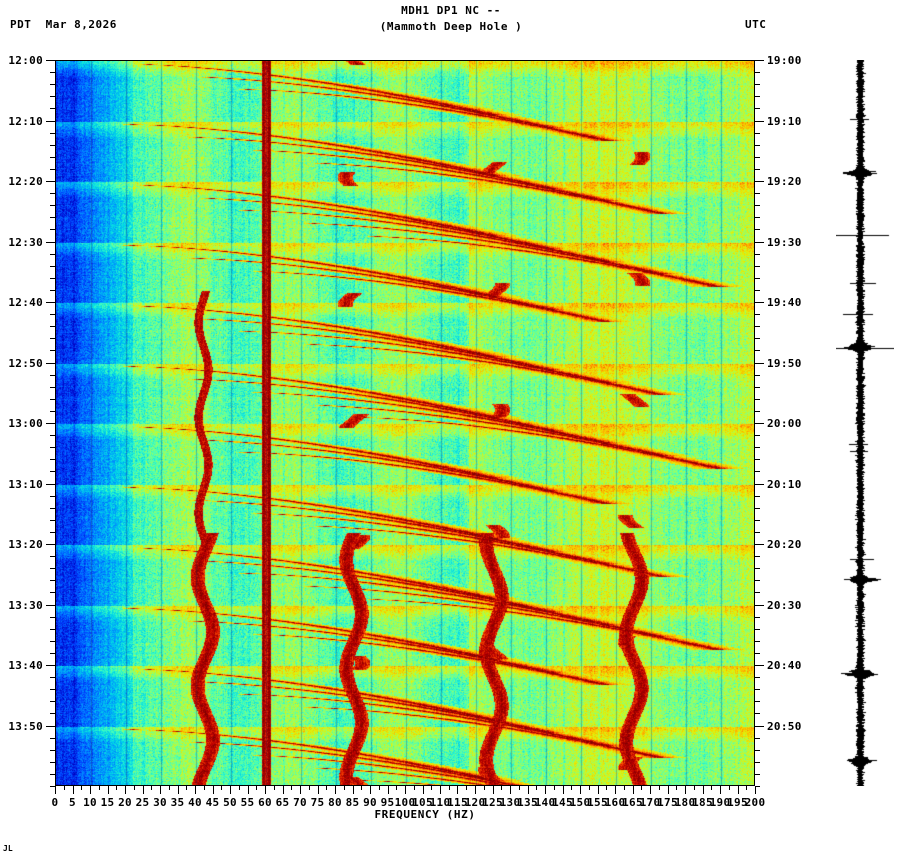 The height and width of the screenshot is (864, 902). I want to click on page-title: MDH1 DP1 NC -- (Mammoth Deep Hole ), so click(451, 18).